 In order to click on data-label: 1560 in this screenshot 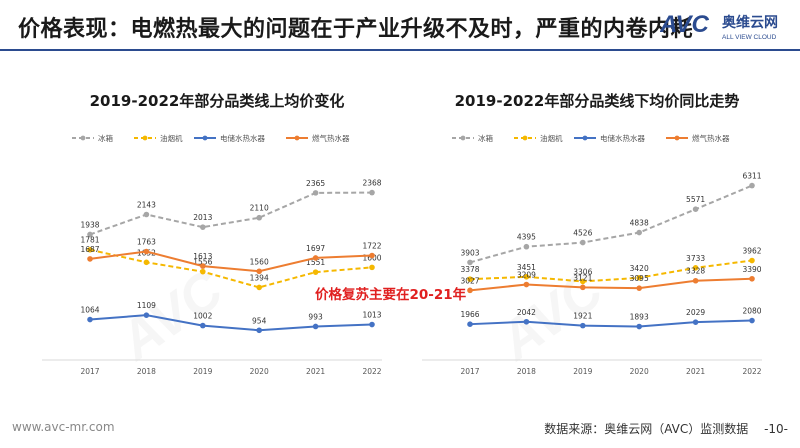, I will do `click(259, 261)`.